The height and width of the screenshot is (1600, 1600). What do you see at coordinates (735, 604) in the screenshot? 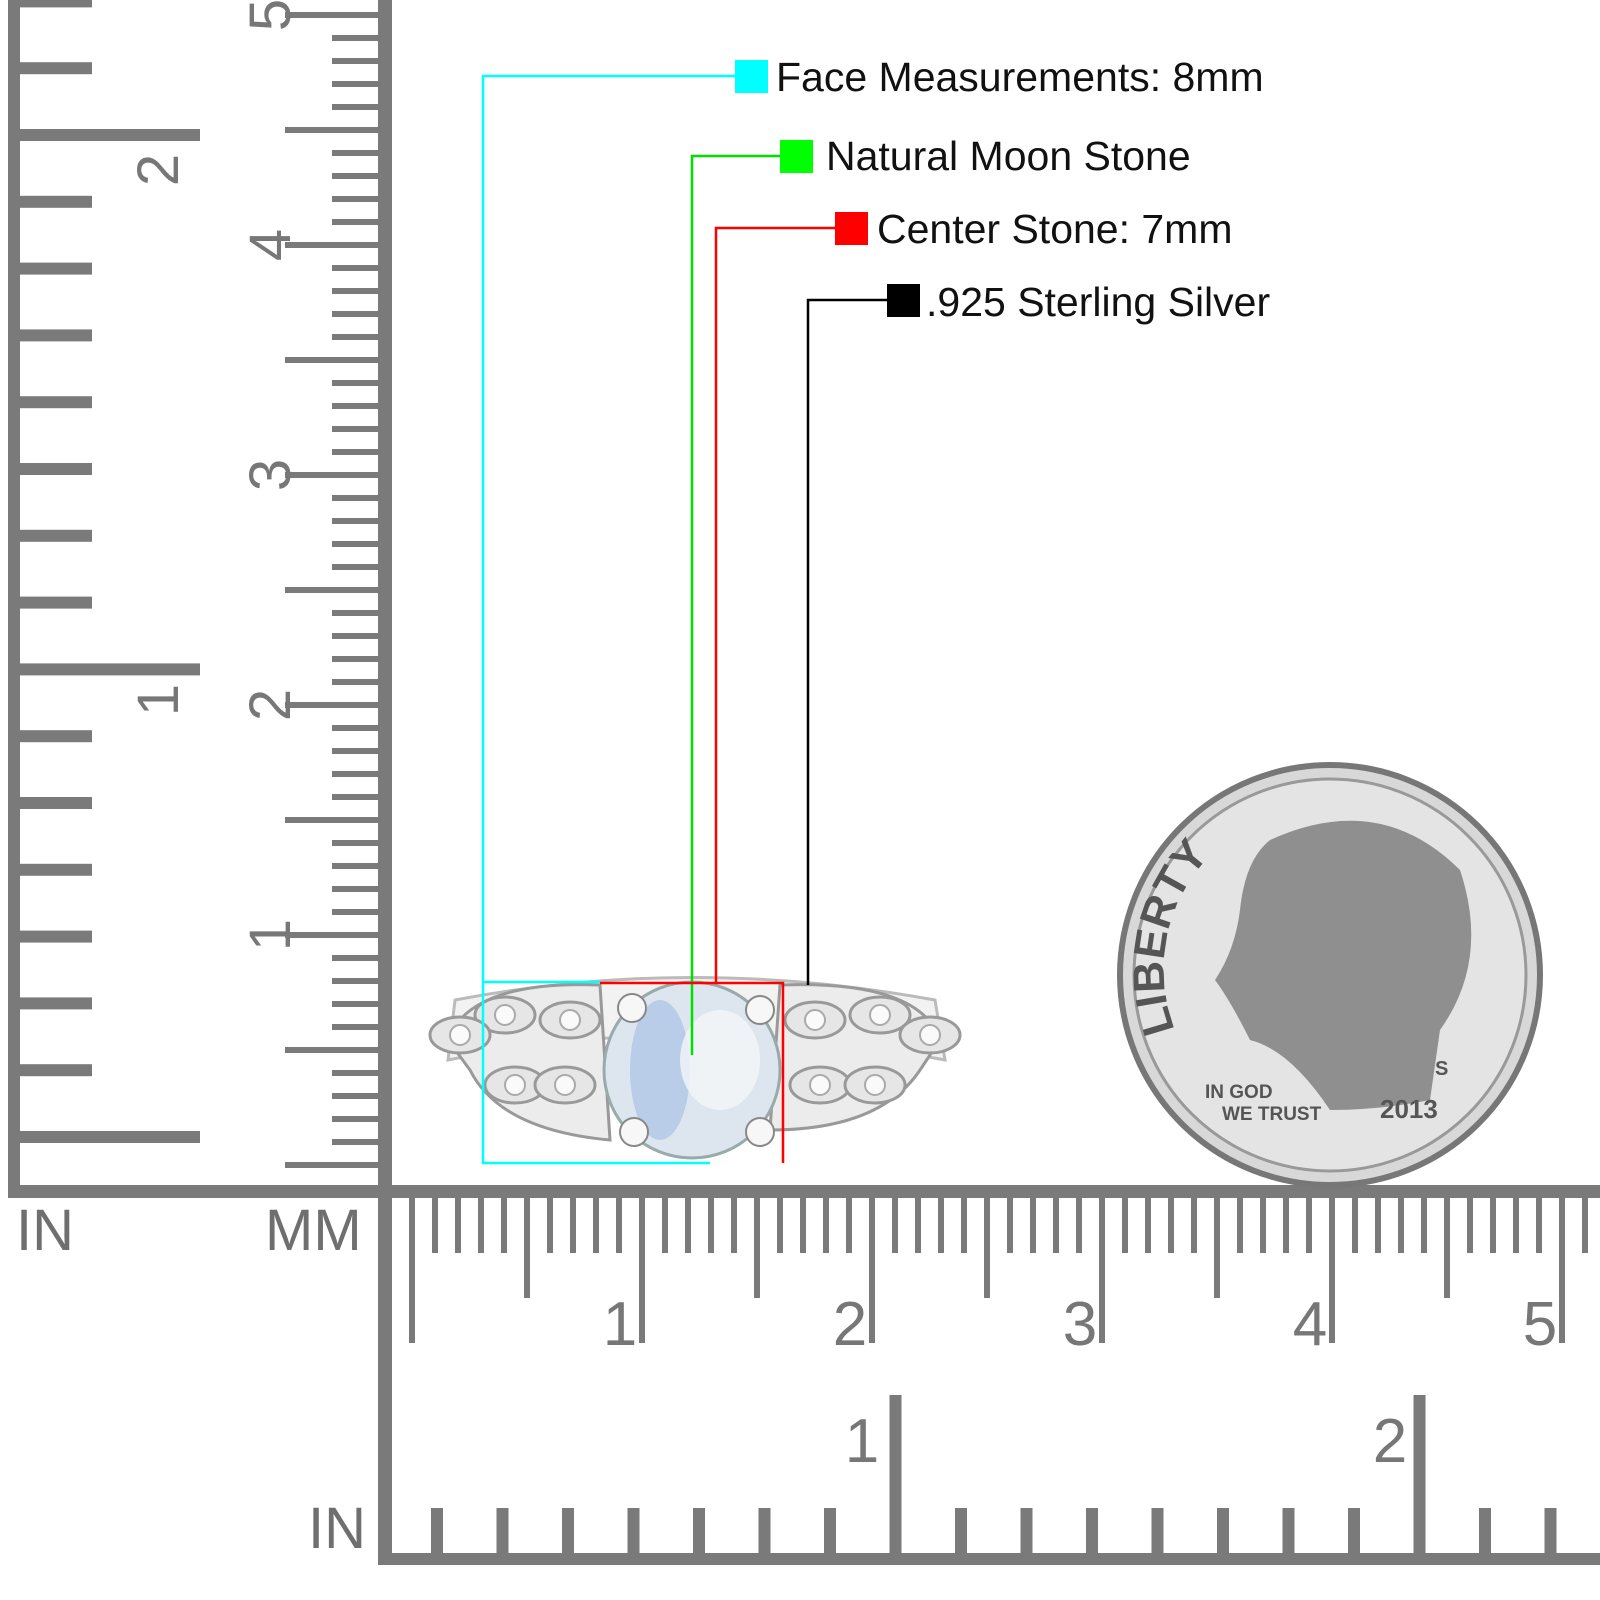
I see `moonstone-leader-line` at bounding box center [735, 604].